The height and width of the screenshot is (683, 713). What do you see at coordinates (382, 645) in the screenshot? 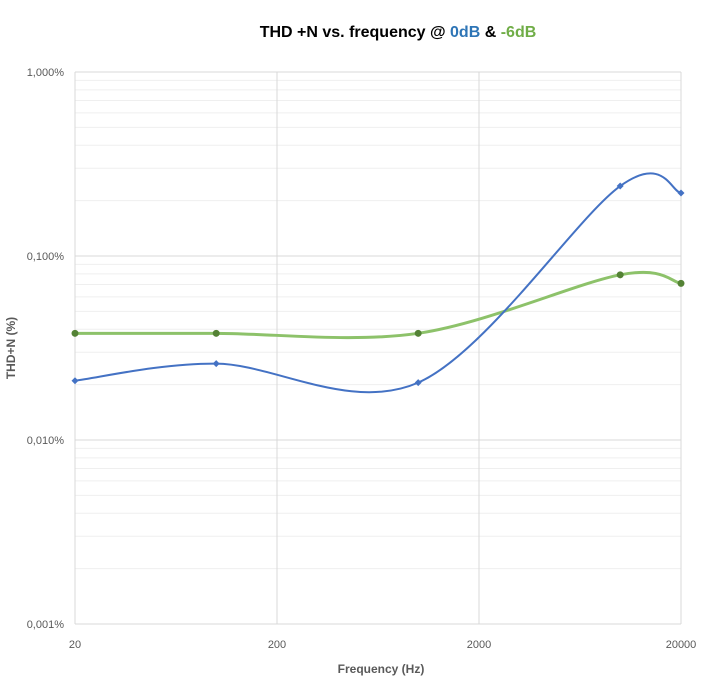
I see `x-axis-ticks: 20 200 2000 20000` at bounding box center [382, 645].